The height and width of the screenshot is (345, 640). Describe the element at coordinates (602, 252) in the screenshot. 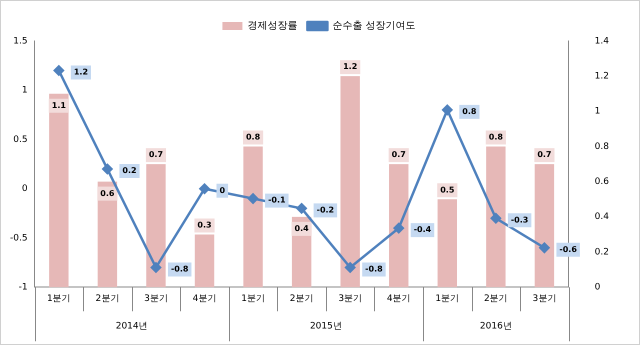

I see `y2-tick-label: 0.2` at that location.